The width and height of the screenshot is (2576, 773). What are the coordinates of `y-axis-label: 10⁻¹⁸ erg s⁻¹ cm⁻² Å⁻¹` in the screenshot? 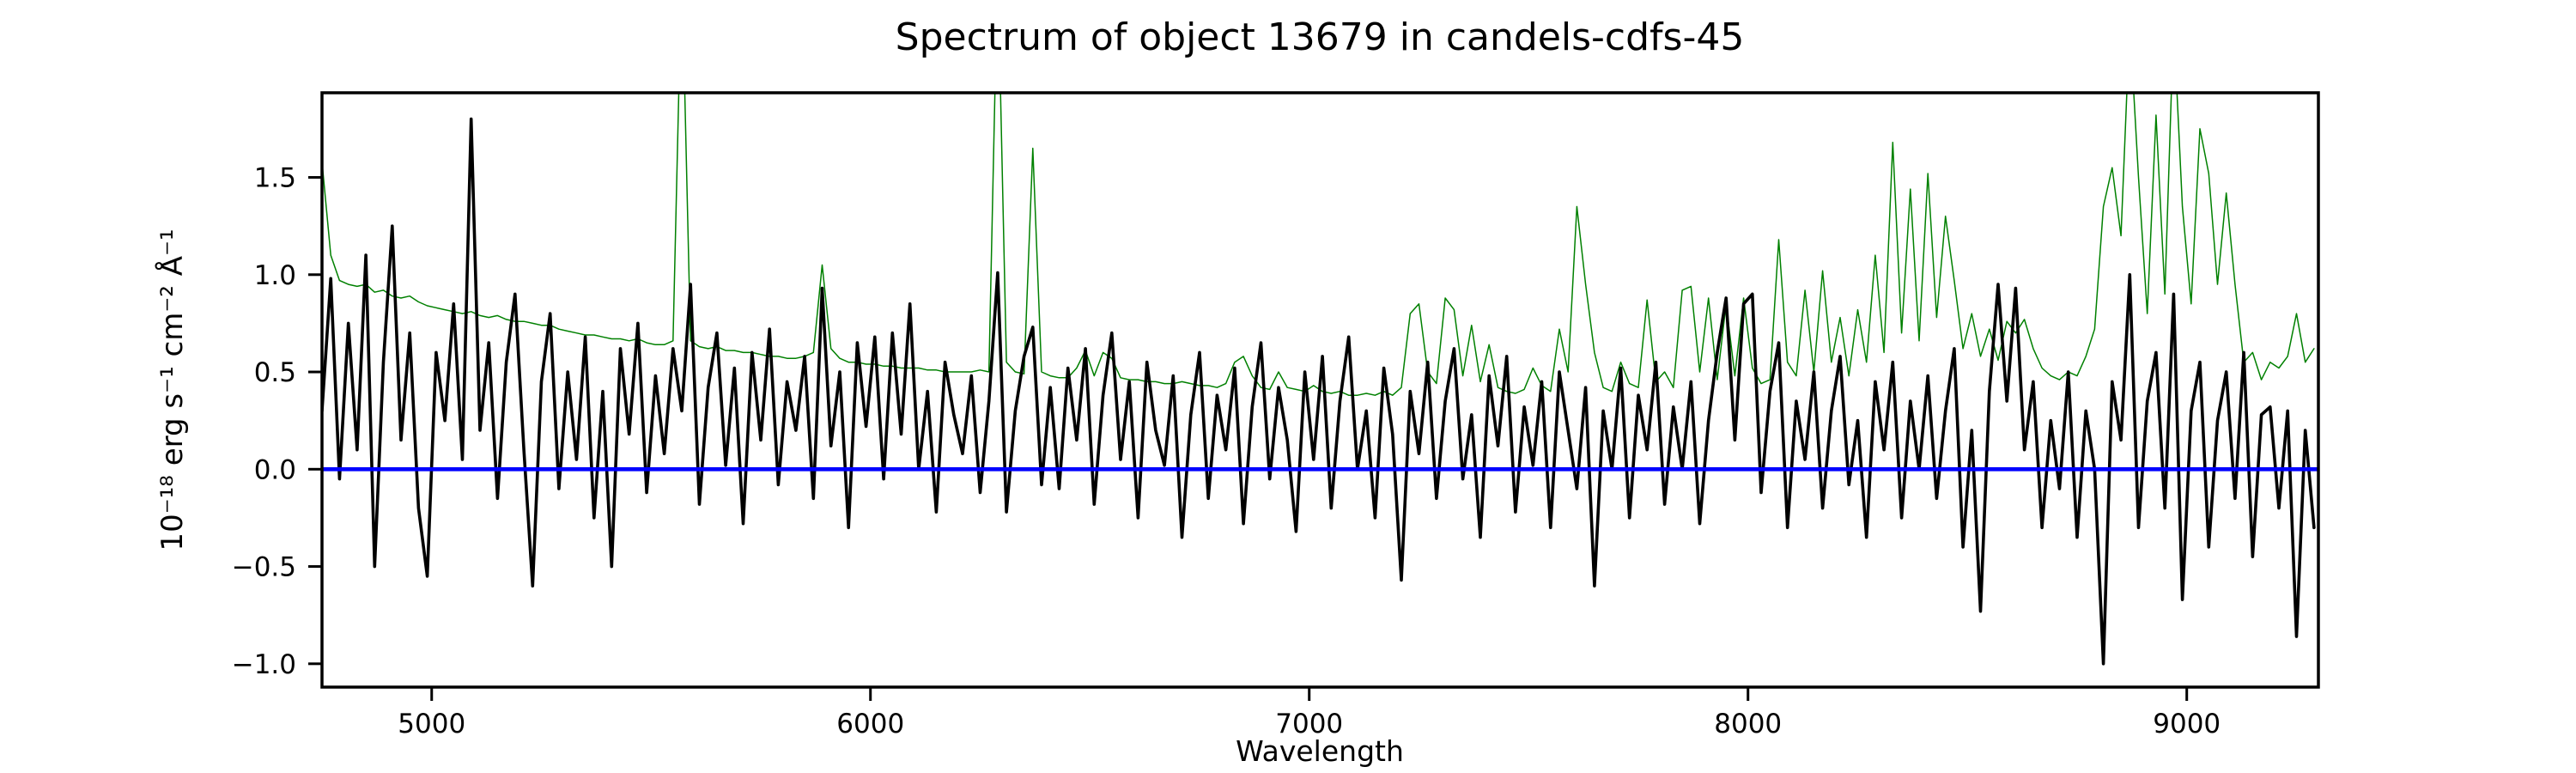 It's located at (172, 389).